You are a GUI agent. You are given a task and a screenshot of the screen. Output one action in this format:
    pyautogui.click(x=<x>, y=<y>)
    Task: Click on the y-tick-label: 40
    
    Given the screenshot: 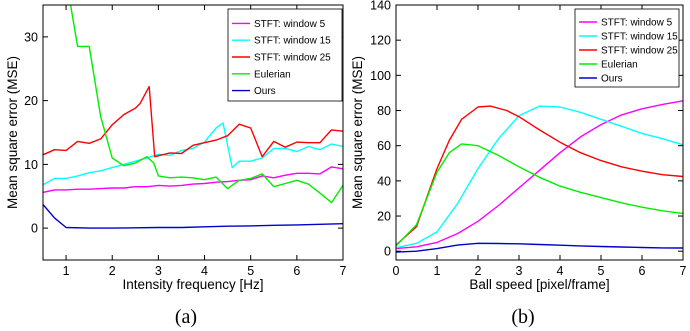 What is the action you would take?
    pyautogui.click(x=384, y=181)
    